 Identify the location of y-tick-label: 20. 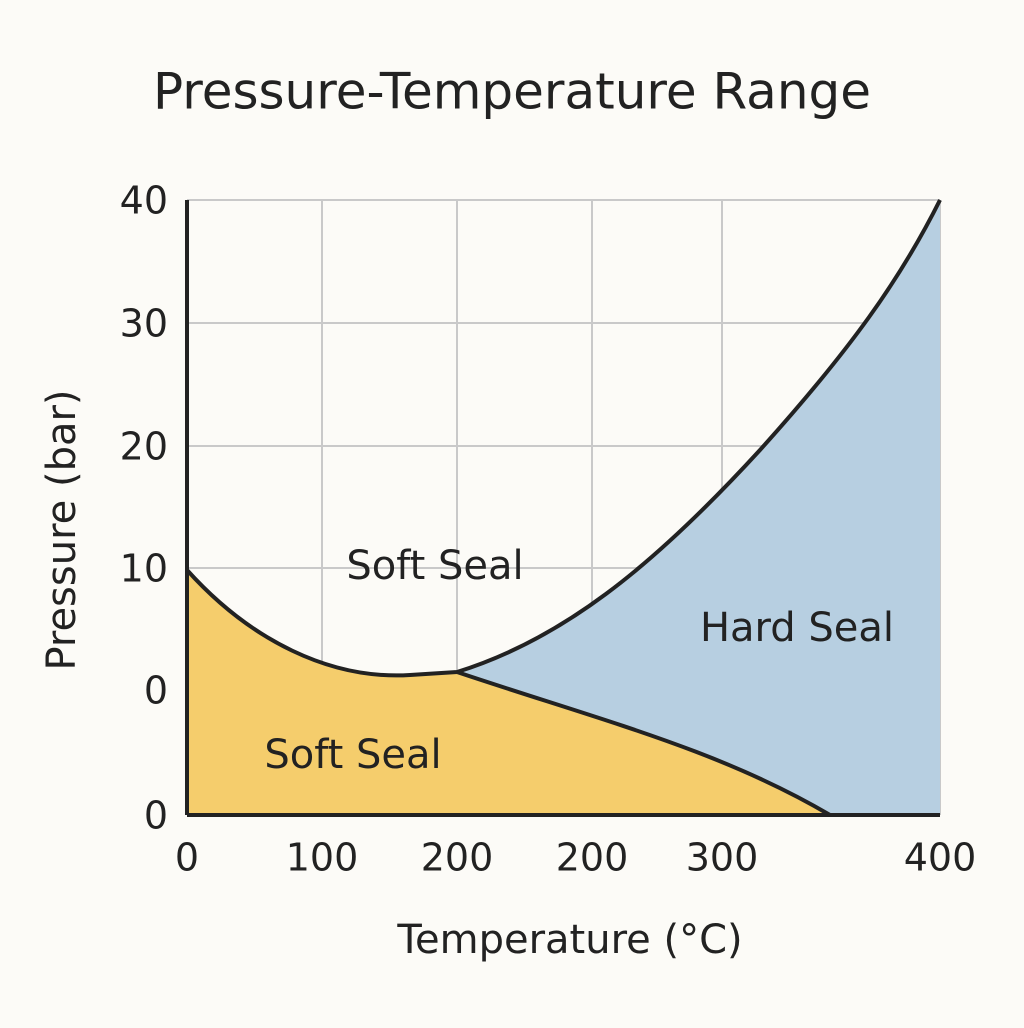
(144, 447).